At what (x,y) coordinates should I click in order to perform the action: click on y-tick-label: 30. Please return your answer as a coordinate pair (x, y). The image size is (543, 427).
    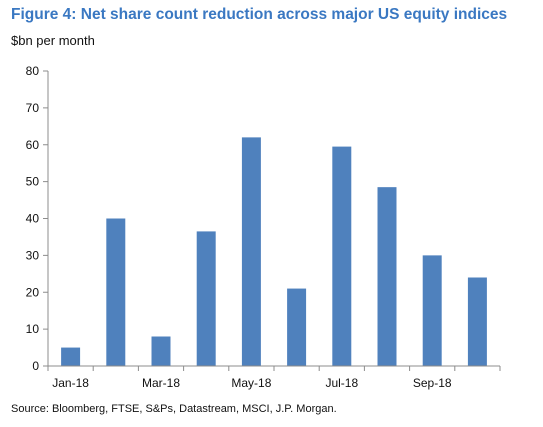
    Looking at the image, I should click on (33, 255).